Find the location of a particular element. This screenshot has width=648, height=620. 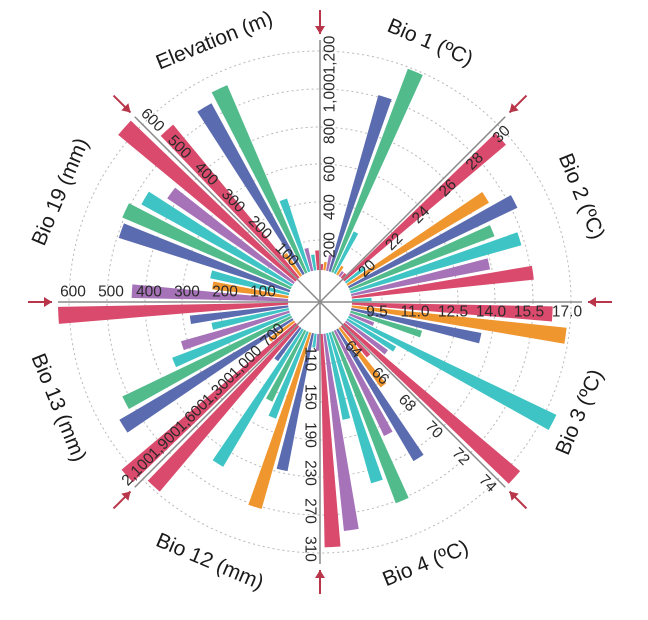

variable-label: Bio 12 (mm) is located at coordinates (210, 562).